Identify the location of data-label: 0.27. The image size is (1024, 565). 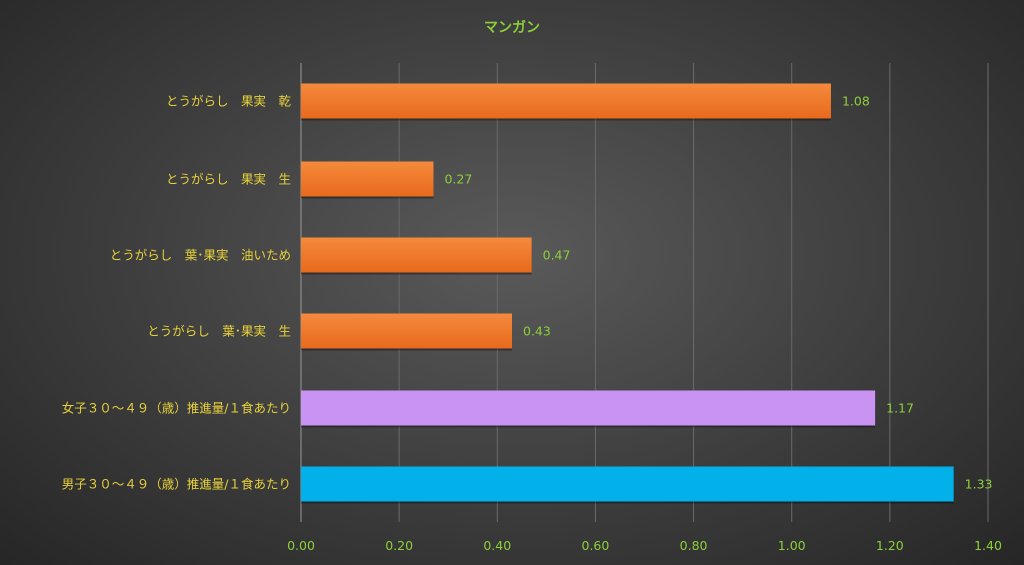
(458, 179).